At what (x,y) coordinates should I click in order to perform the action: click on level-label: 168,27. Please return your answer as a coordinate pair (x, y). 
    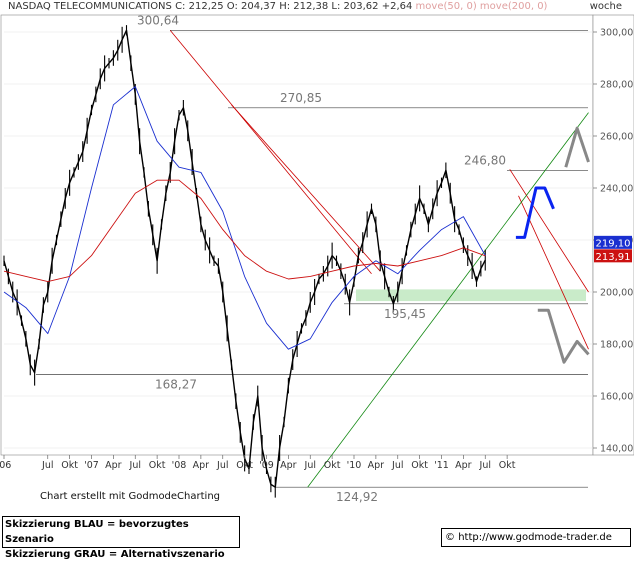
    Looking at the image, I should click on (176, 384).